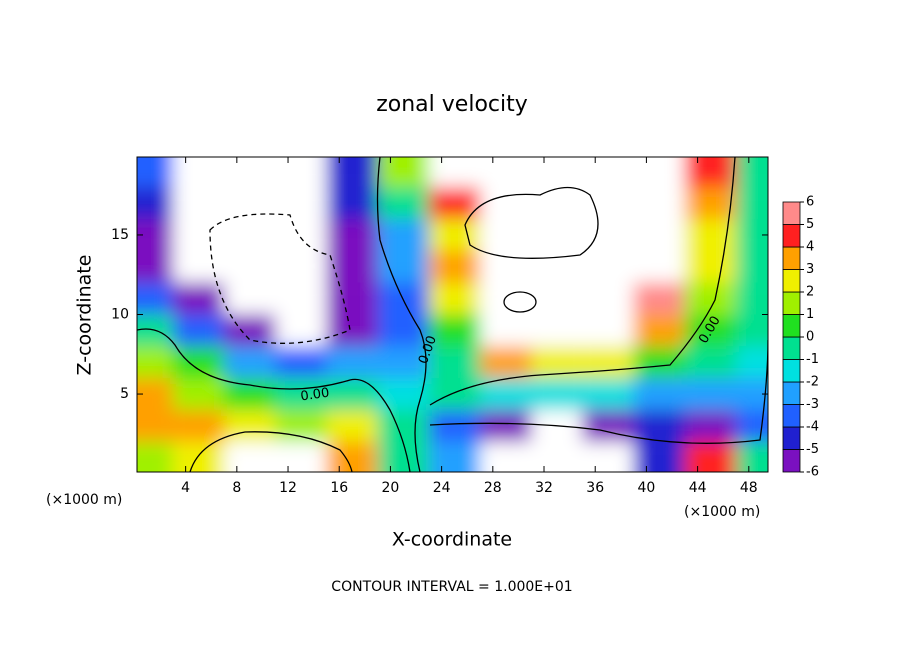 The width and height of the screenshot is (904, 658). What do you see at coordinates (315, 395) in the screenshot?
I see `contour-label: 0.00` at bounding box center [315, 395].